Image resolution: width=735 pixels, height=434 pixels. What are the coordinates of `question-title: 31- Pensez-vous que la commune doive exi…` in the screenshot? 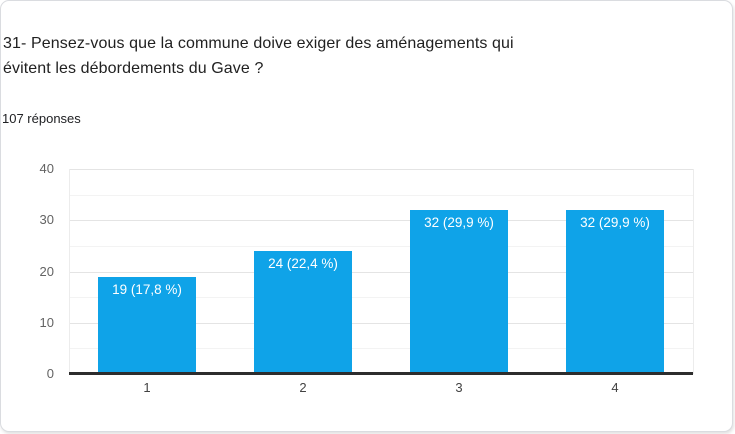 It's located at (258, 56).